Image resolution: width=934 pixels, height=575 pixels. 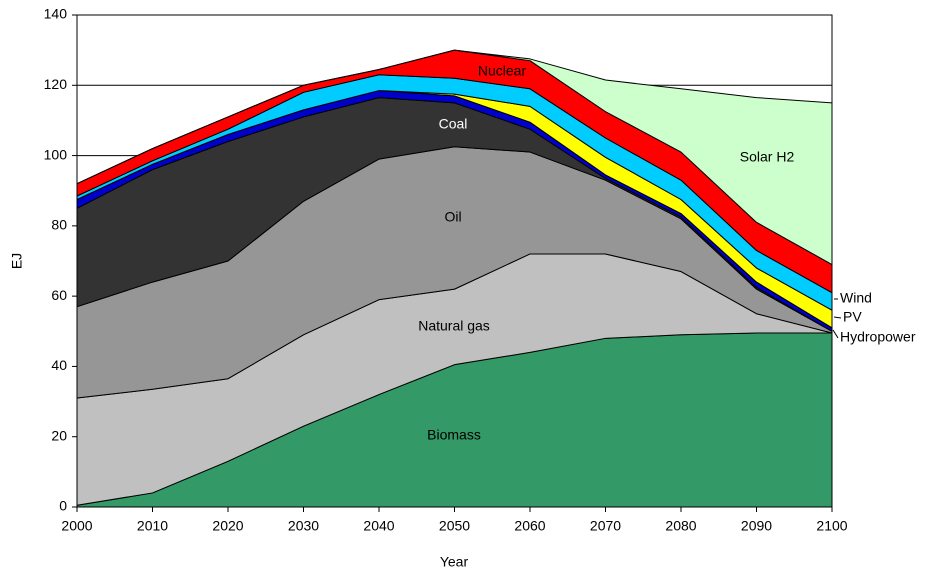 I want to click on series-label: Coal, so click(x=453, y=124).